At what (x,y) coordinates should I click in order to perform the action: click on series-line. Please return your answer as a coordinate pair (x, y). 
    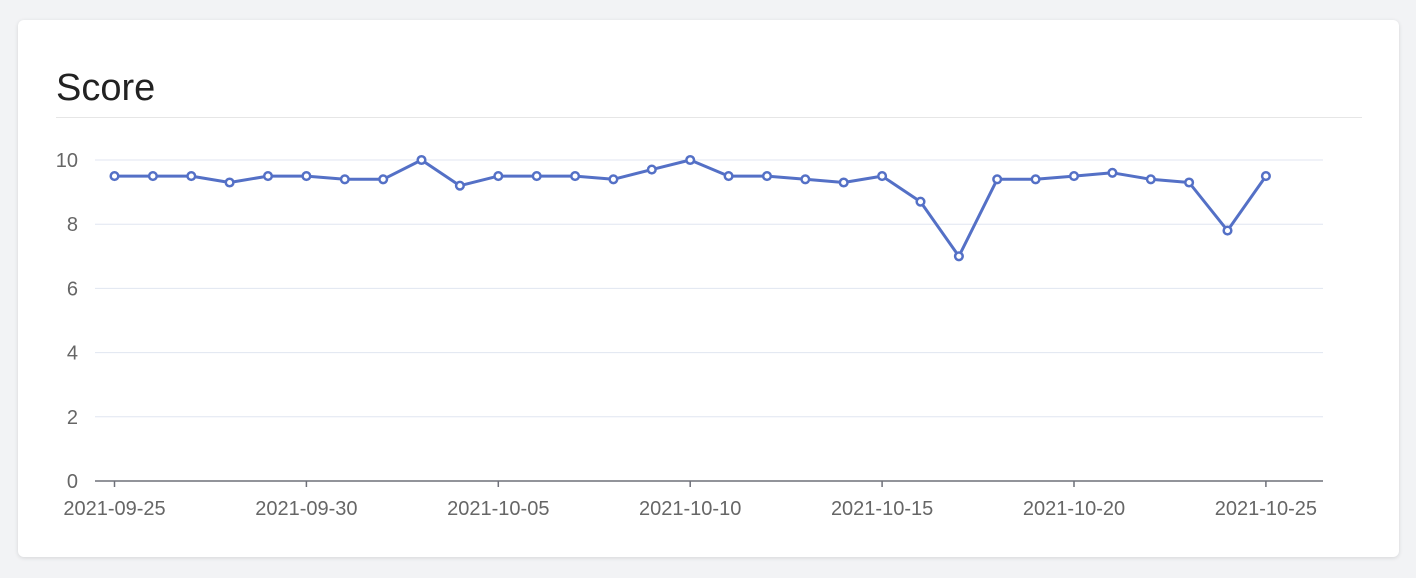
    Looking at the image, I should click on (690, 208).